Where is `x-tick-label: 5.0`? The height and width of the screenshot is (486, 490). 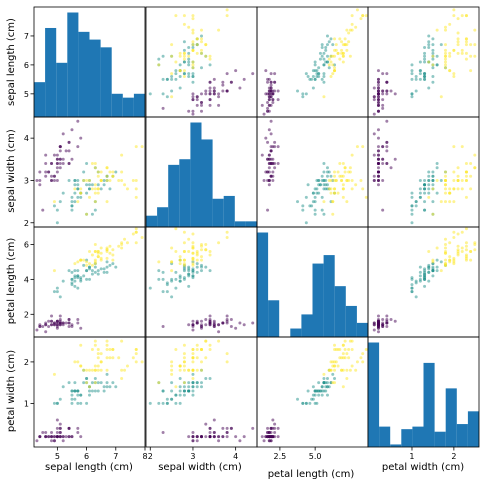
x-tick-label: 5.0 is located at coordinates (315, 456).